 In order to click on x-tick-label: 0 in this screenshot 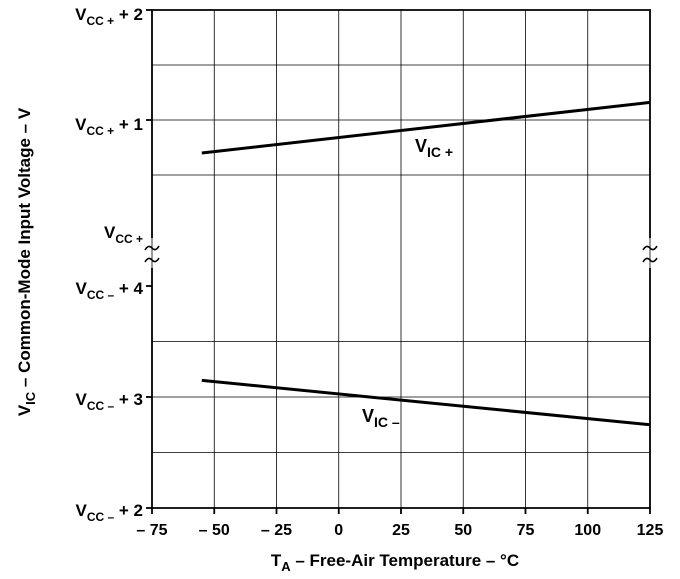, I will do `click(338, 530)`.